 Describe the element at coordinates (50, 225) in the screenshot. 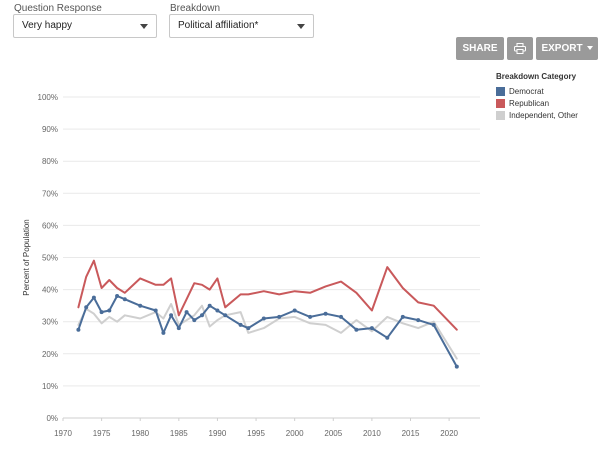

I see `y-tick-label: 60%` at that location.